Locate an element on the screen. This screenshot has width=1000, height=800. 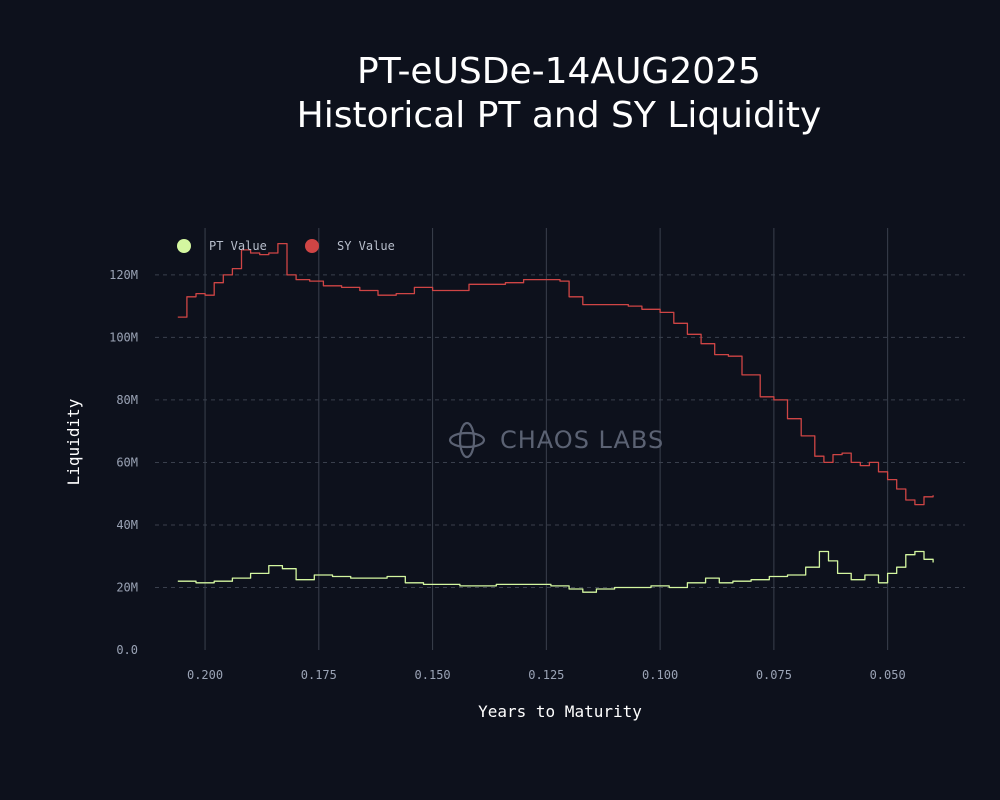
legend-label: SY Value is located at coordinates (366, 246).